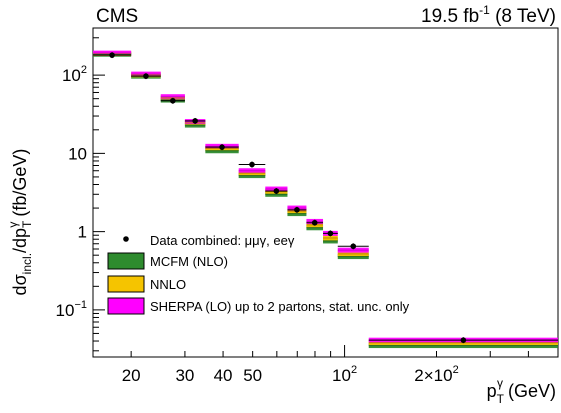  I want to click on y-tick-label: 1, so click(82, 232).